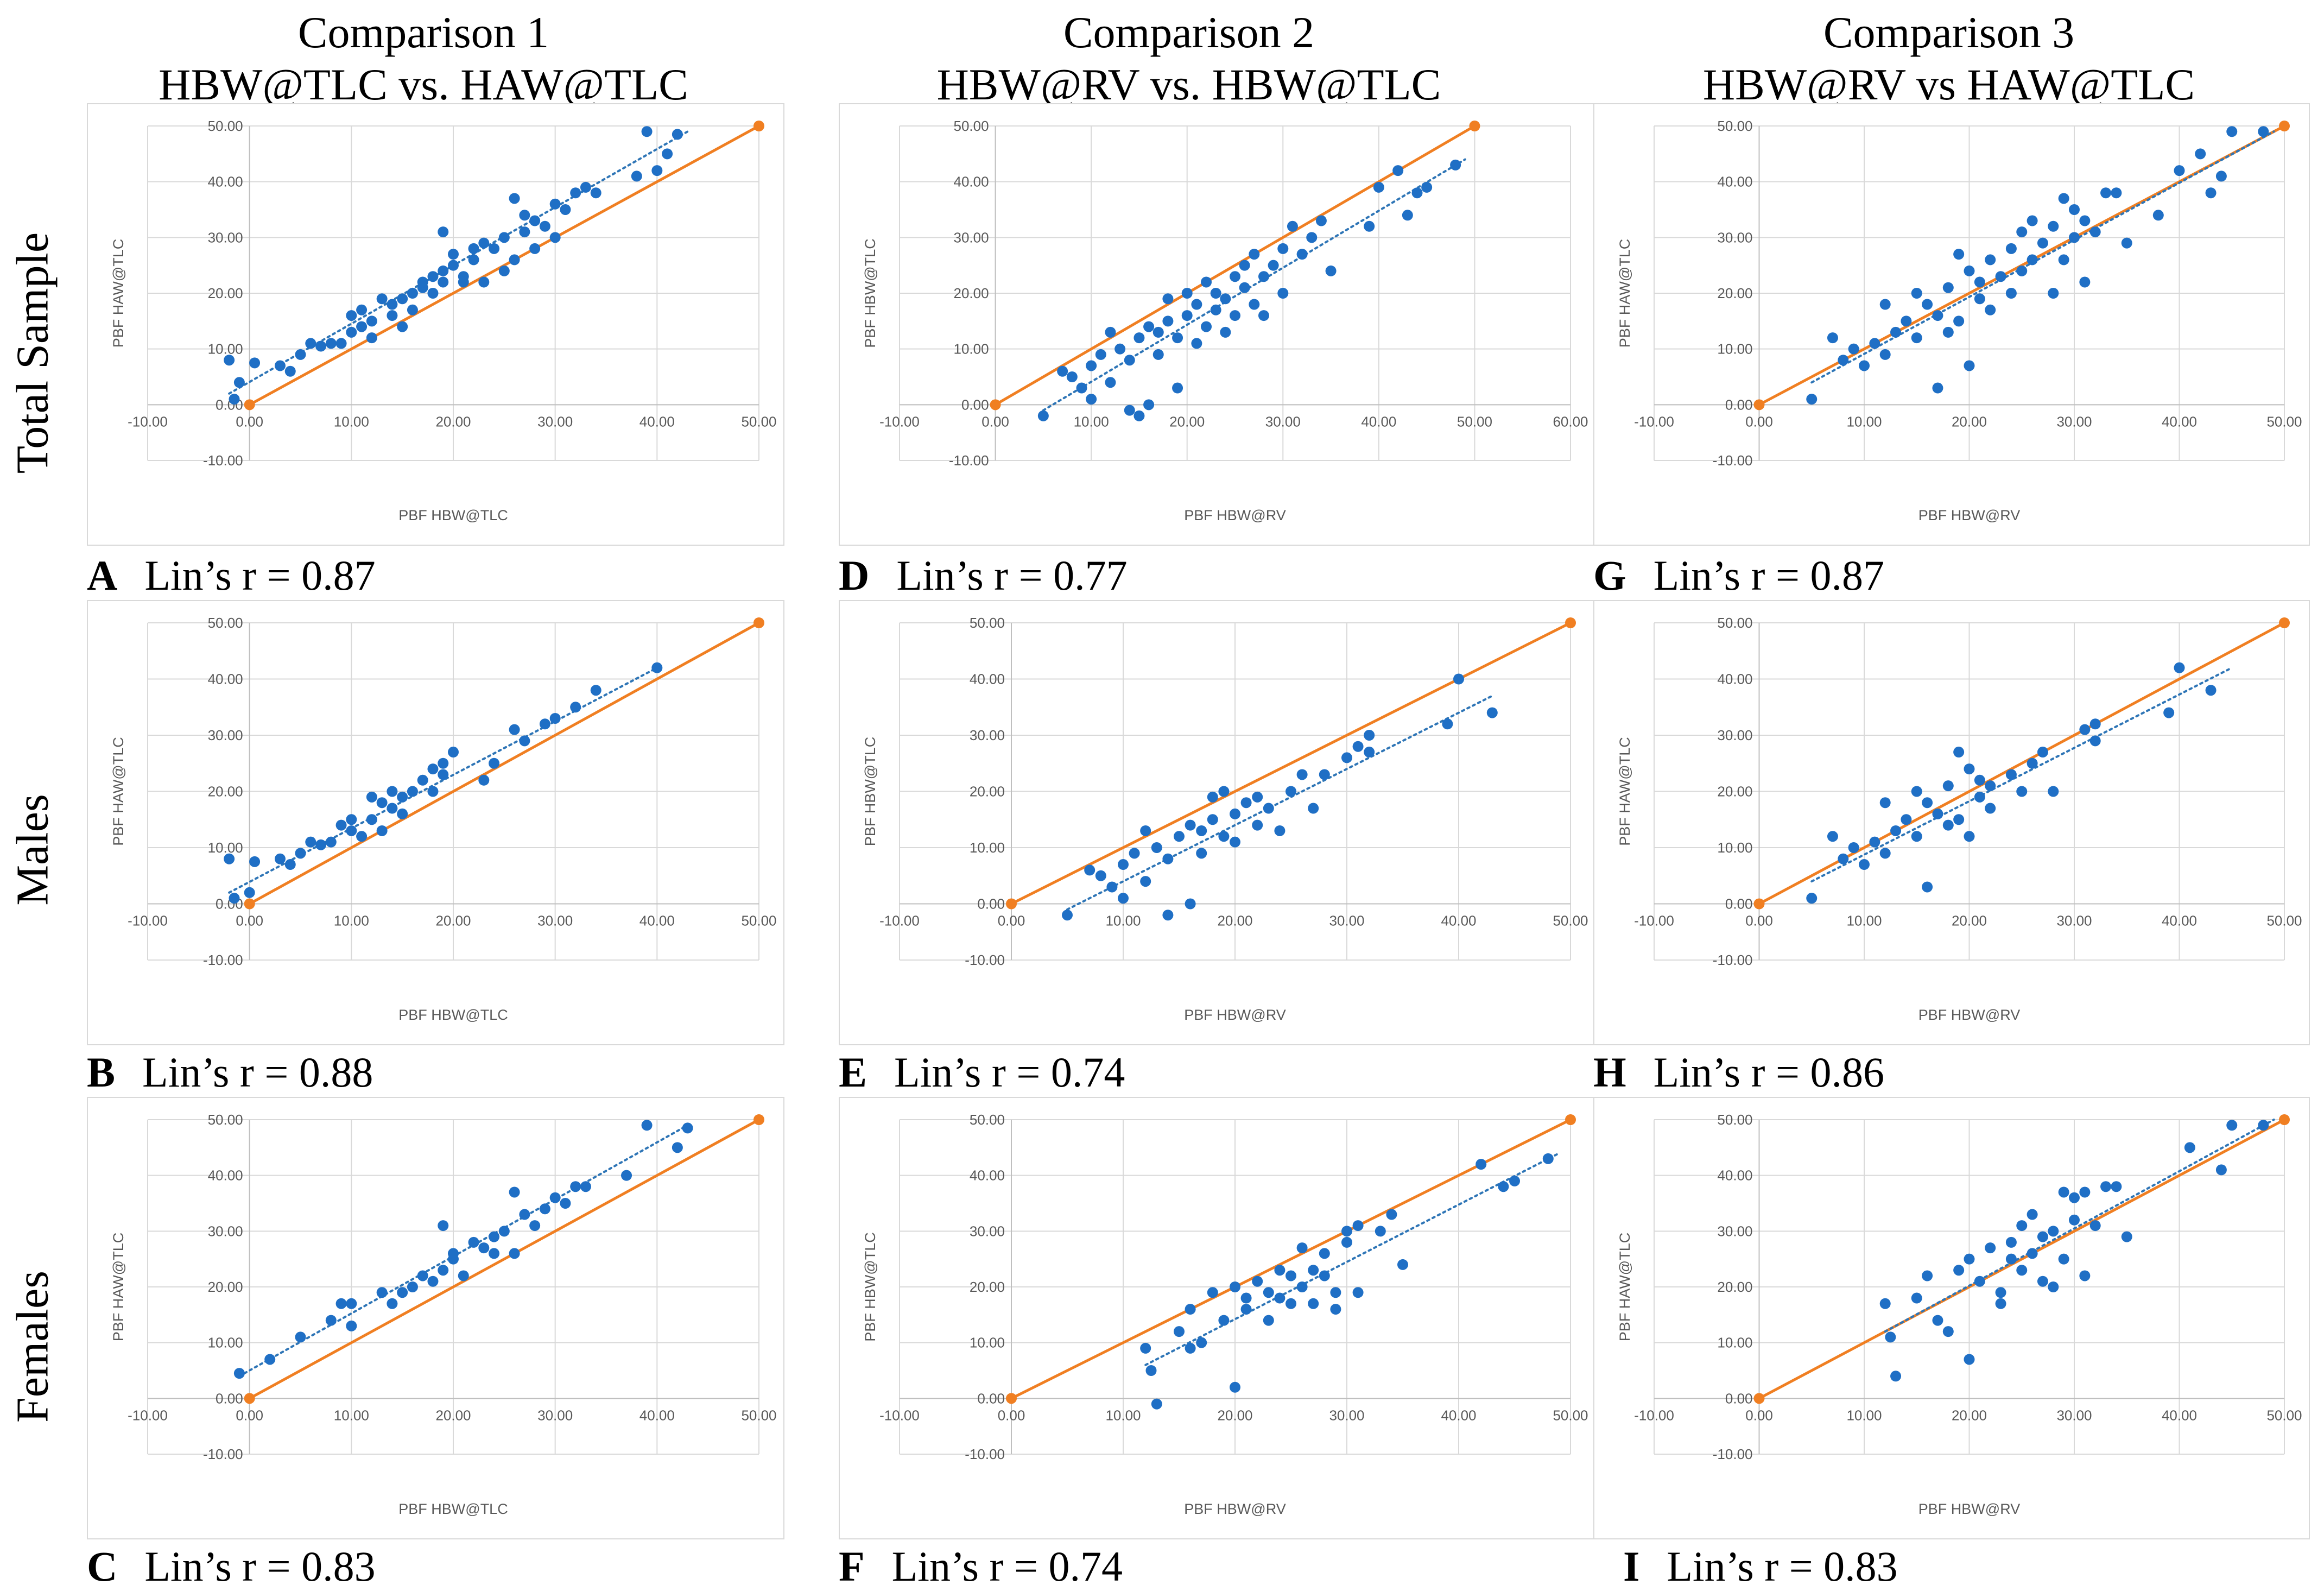  What do you see at coordinates (555, 421) in the screenshot?
I see `x-tick-label: 30.00` at bounding box center [555, 421].